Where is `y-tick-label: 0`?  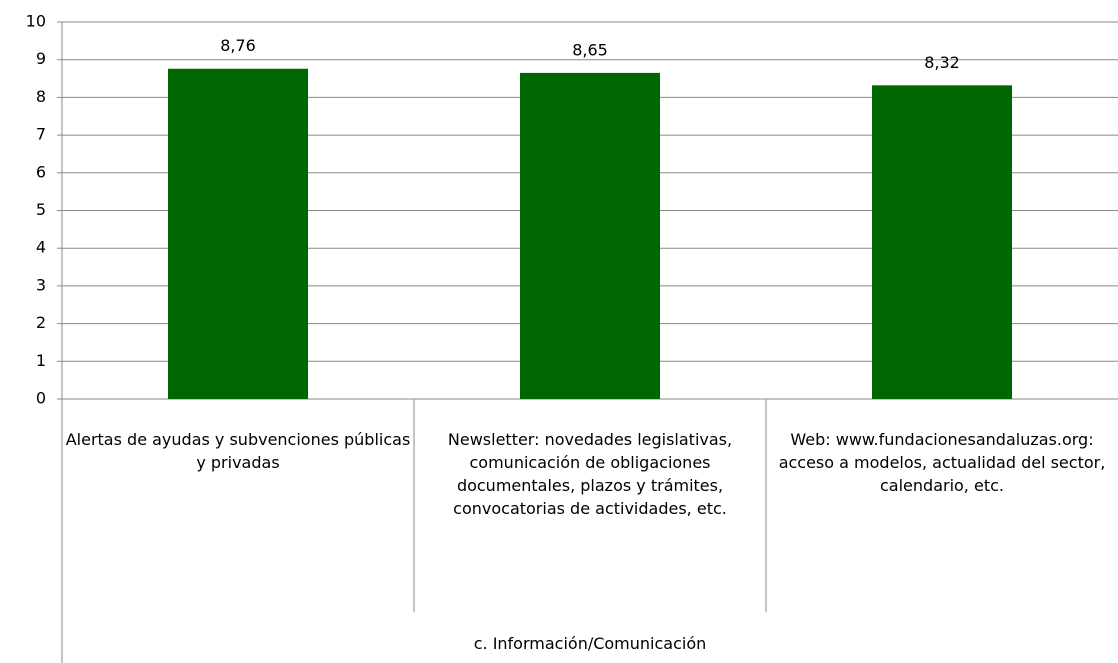 y-tick-label: 0 is located at coordinates (41, 398).